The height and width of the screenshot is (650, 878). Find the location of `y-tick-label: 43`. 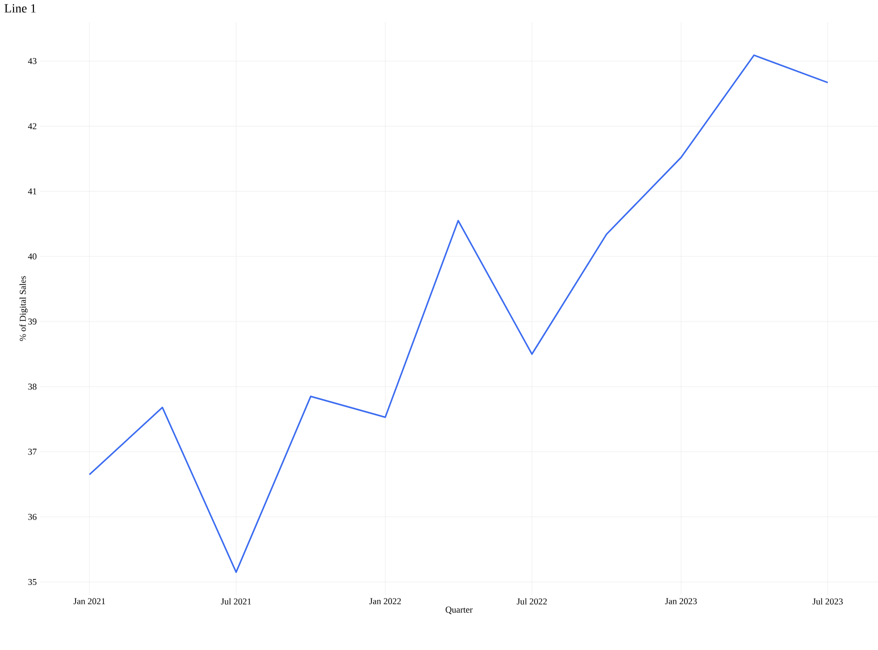

y-tick-label: 43 is located at coordinates (32, 61).